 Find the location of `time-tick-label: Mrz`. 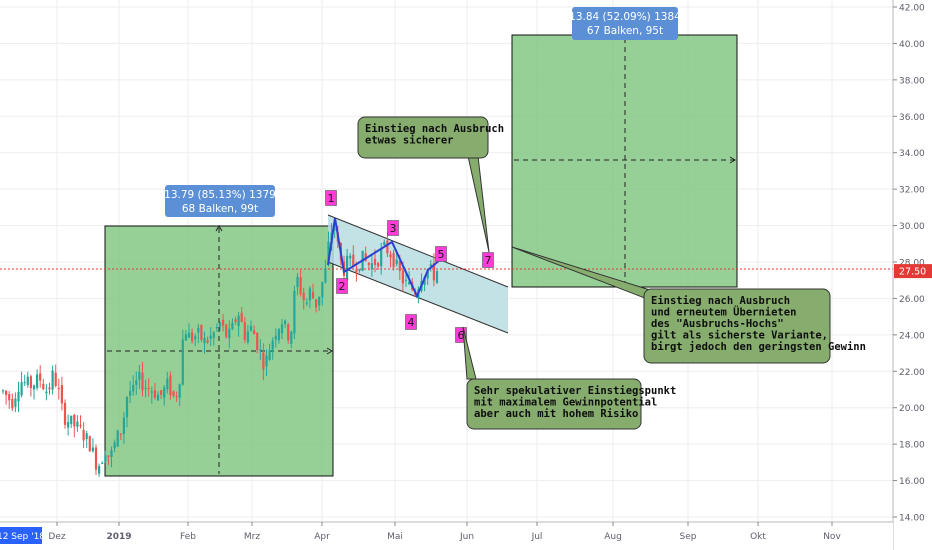

time-tick-label: Mrz is located at coordinates (252, 537).